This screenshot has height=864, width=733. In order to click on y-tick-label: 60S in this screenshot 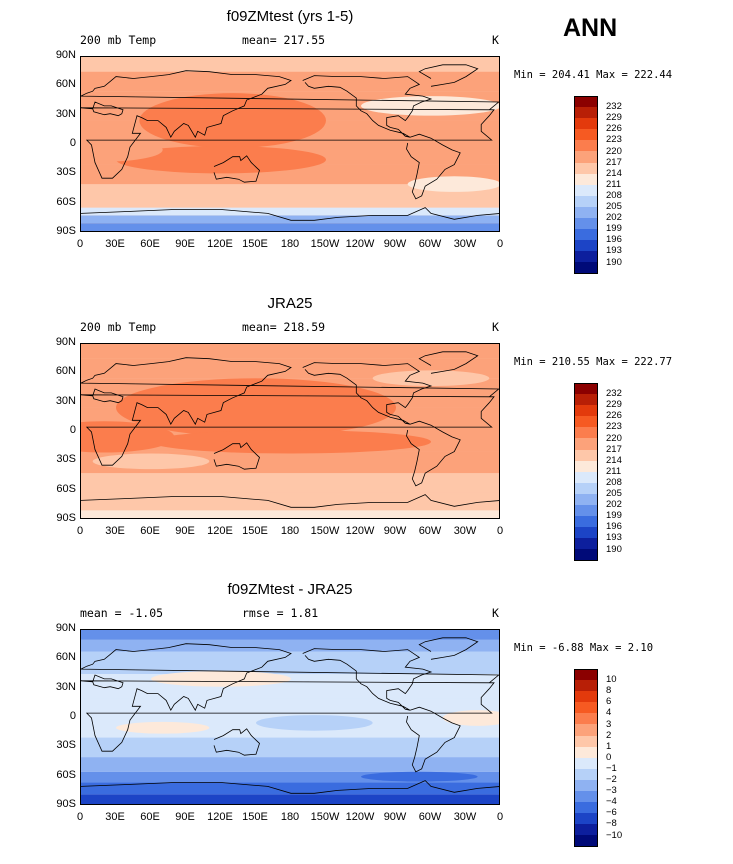, I will do `click(66, 201)`.